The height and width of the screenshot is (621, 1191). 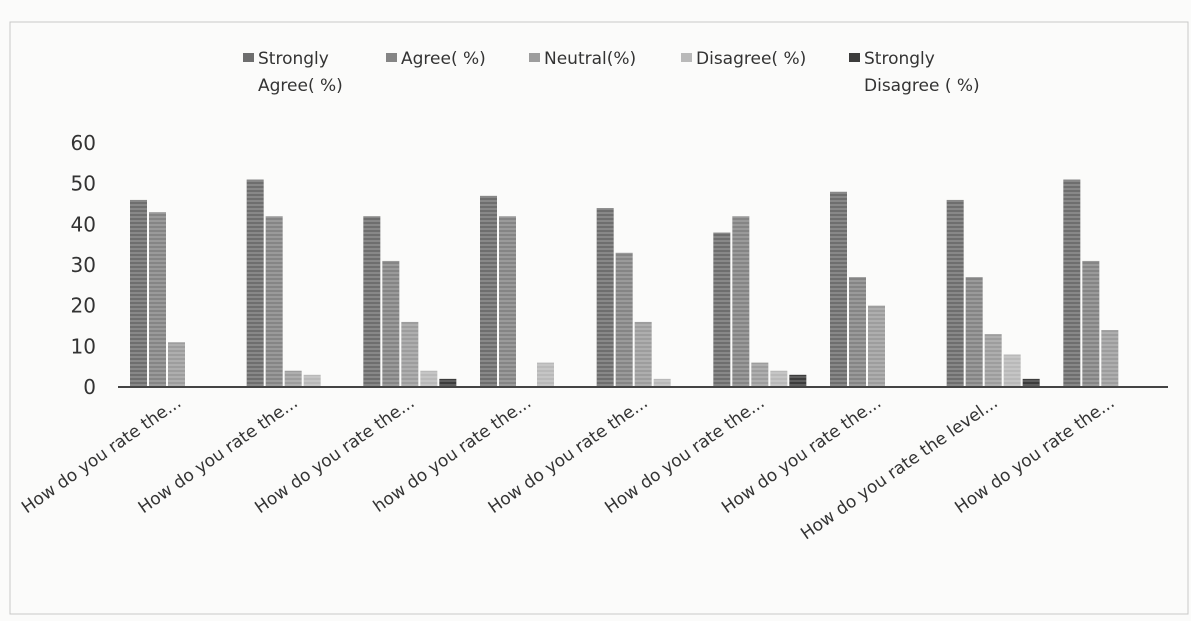 I want to click on y-tick-label: 40, so click(x=83, y=224).